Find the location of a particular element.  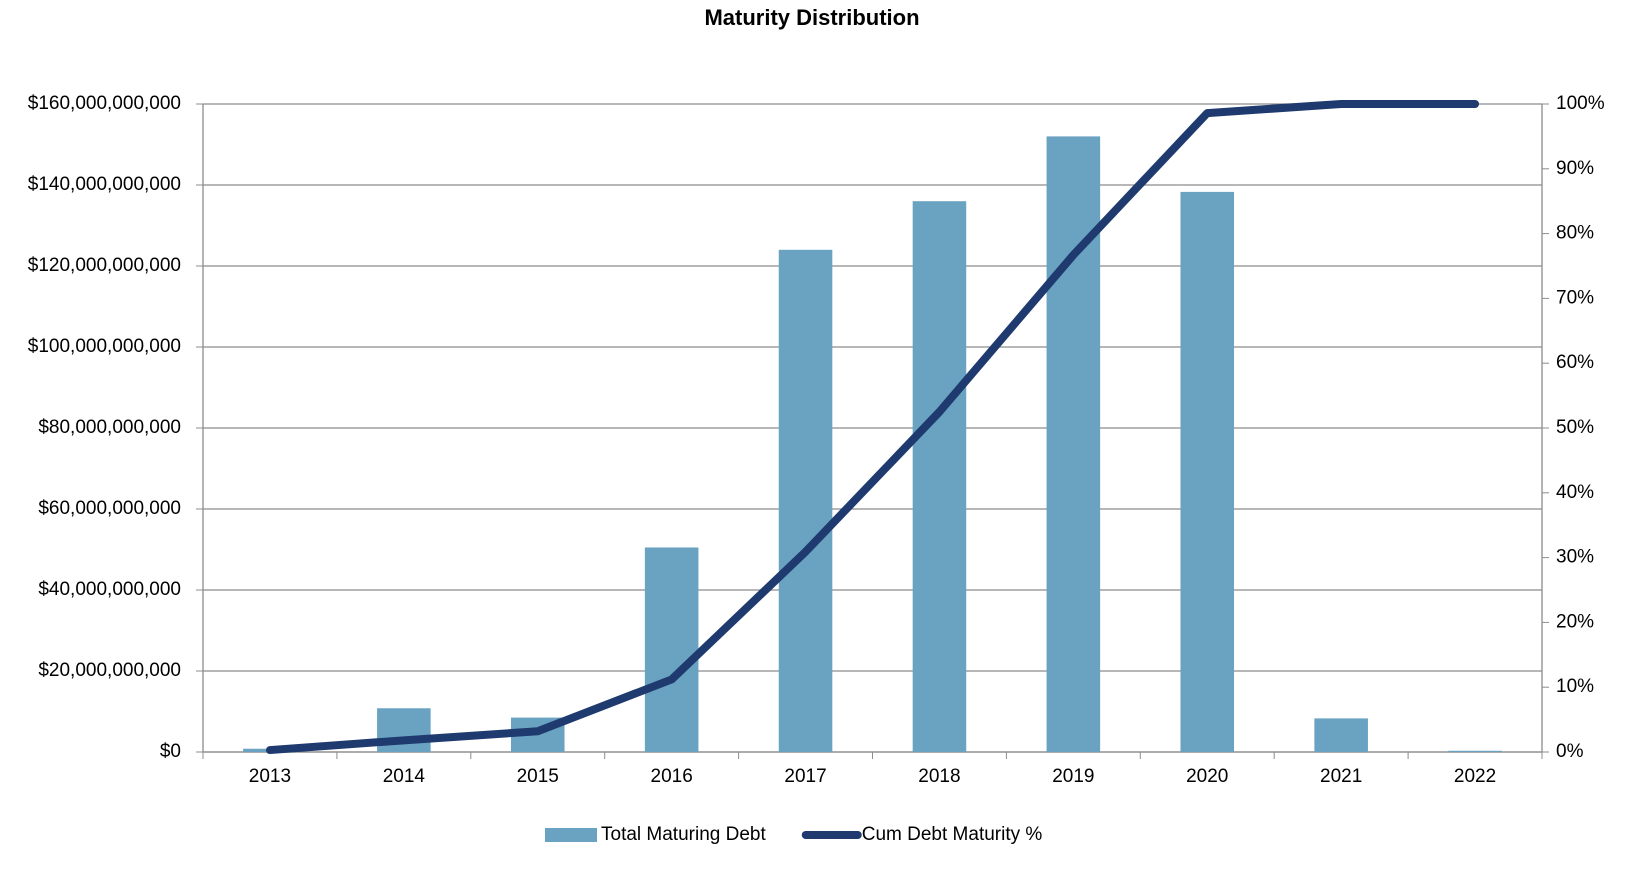

y-tick-label: $140,000,000,000 is located at coordinates (104, 184).